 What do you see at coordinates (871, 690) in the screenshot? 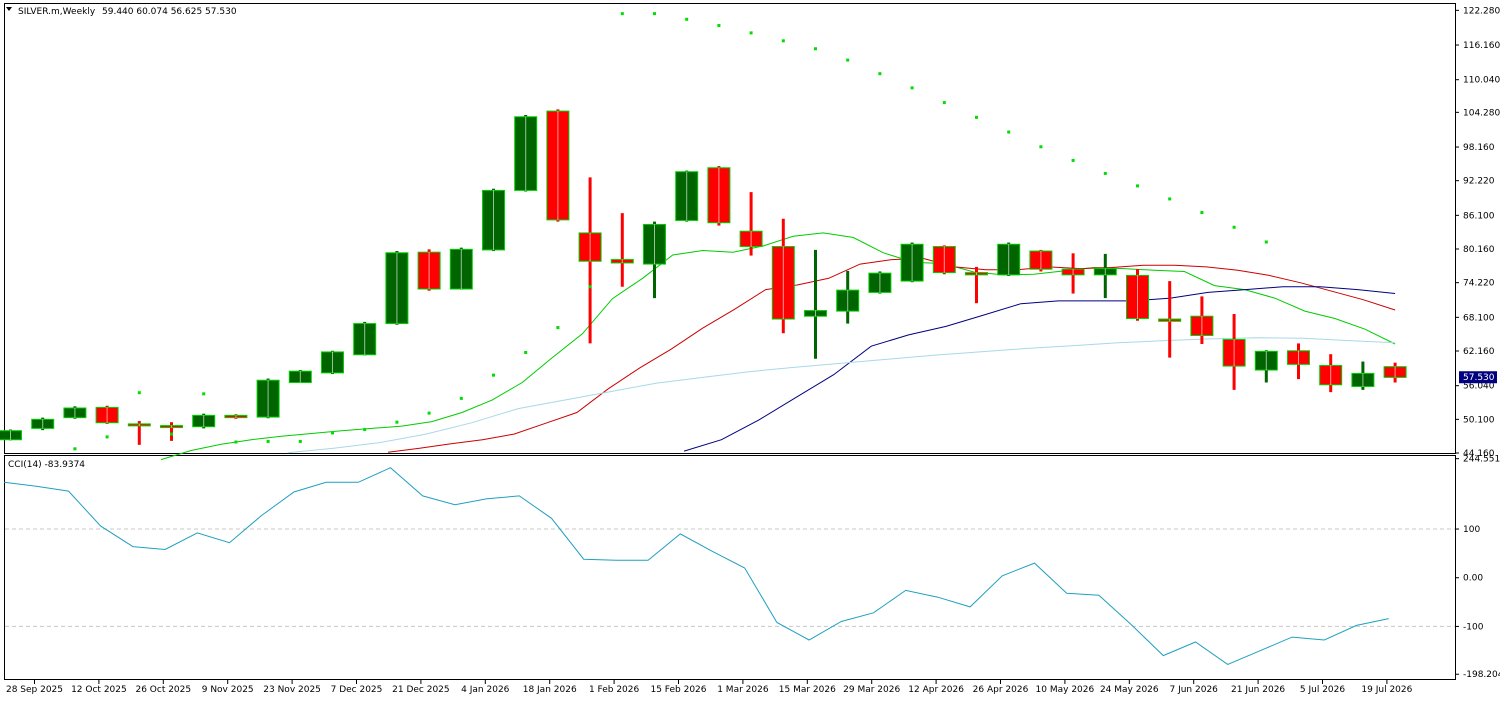
I see `x-tick-label: 29 Mar 2026` at bounding box center [871, 690].